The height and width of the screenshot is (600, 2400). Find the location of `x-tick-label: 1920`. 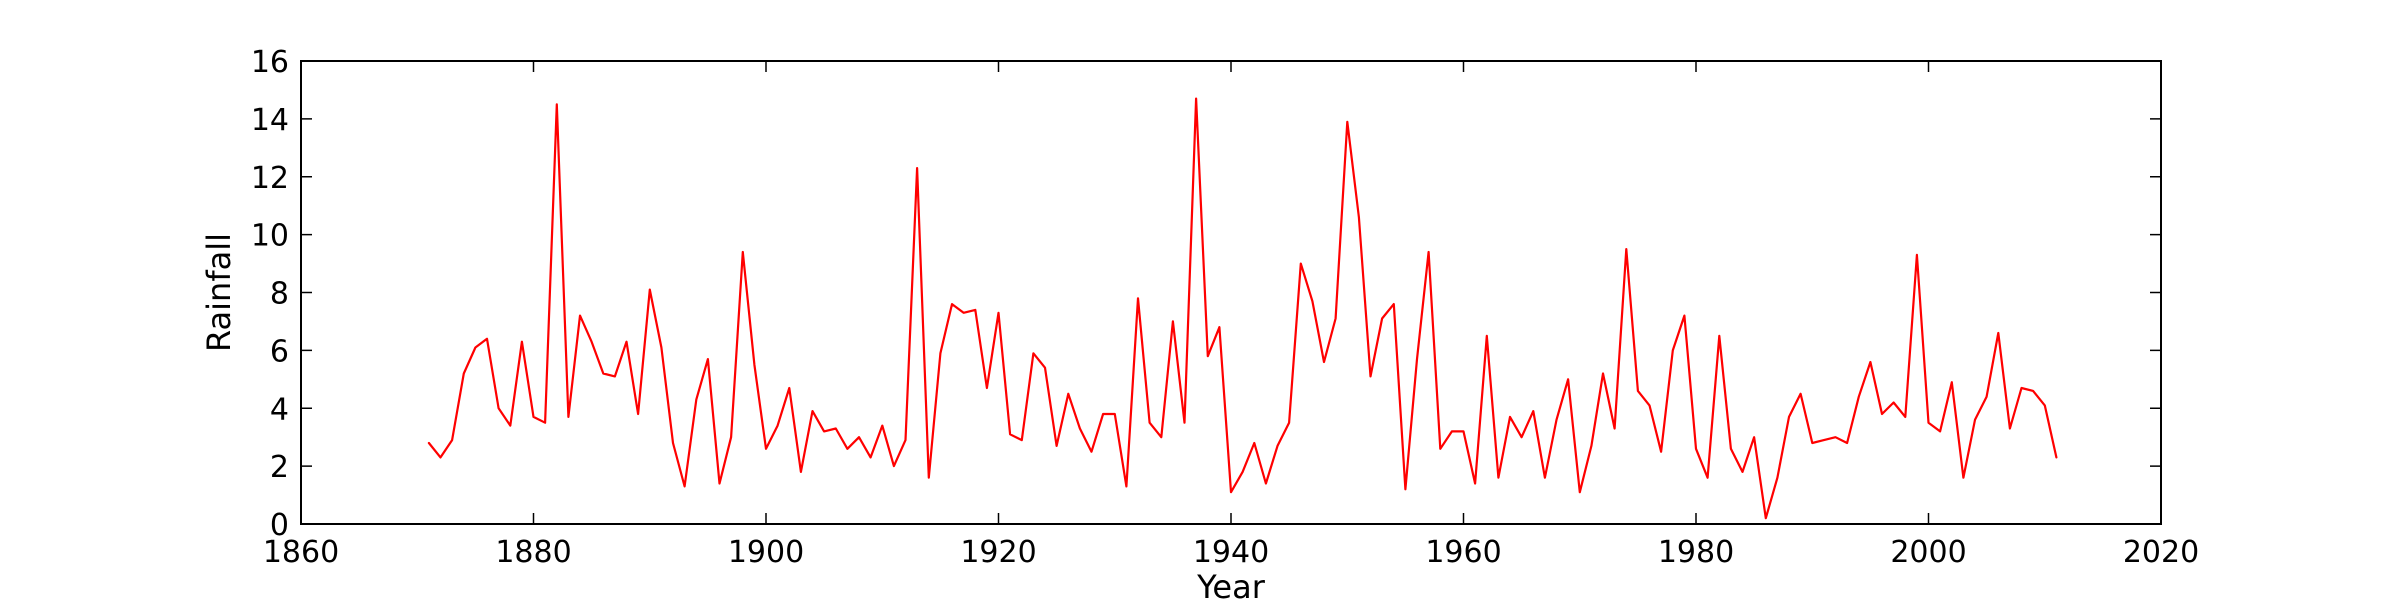

x-tick-label: 1920 is located at coordinates (998, 552).